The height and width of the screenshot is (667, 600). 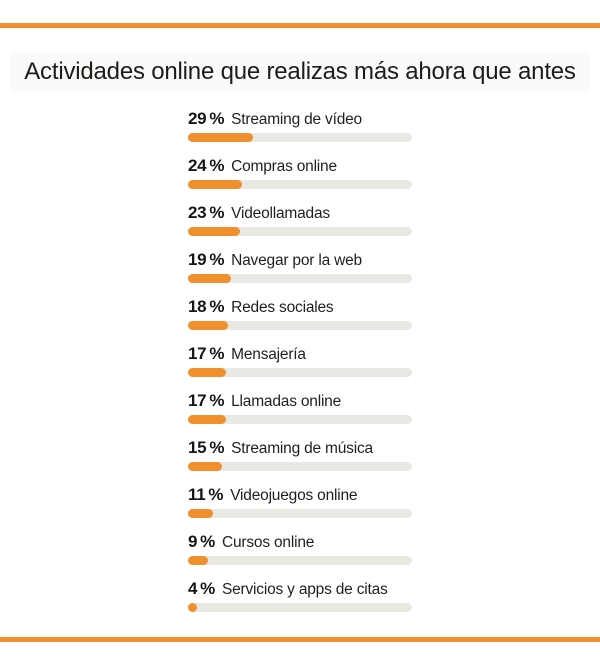 I want to click on row-label: 24% Compras online, so click(x=300, y=165).